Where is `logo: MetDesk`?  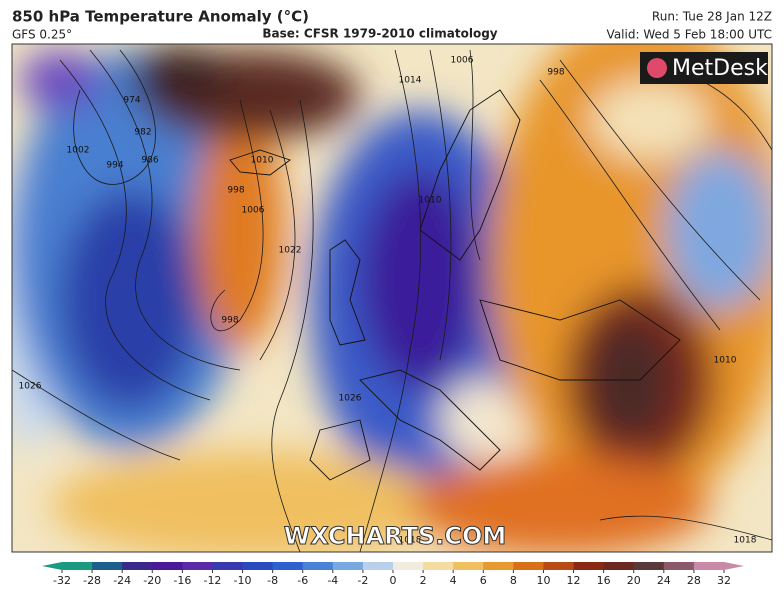 logo: MetDesk is located at coordinates (720, 68).